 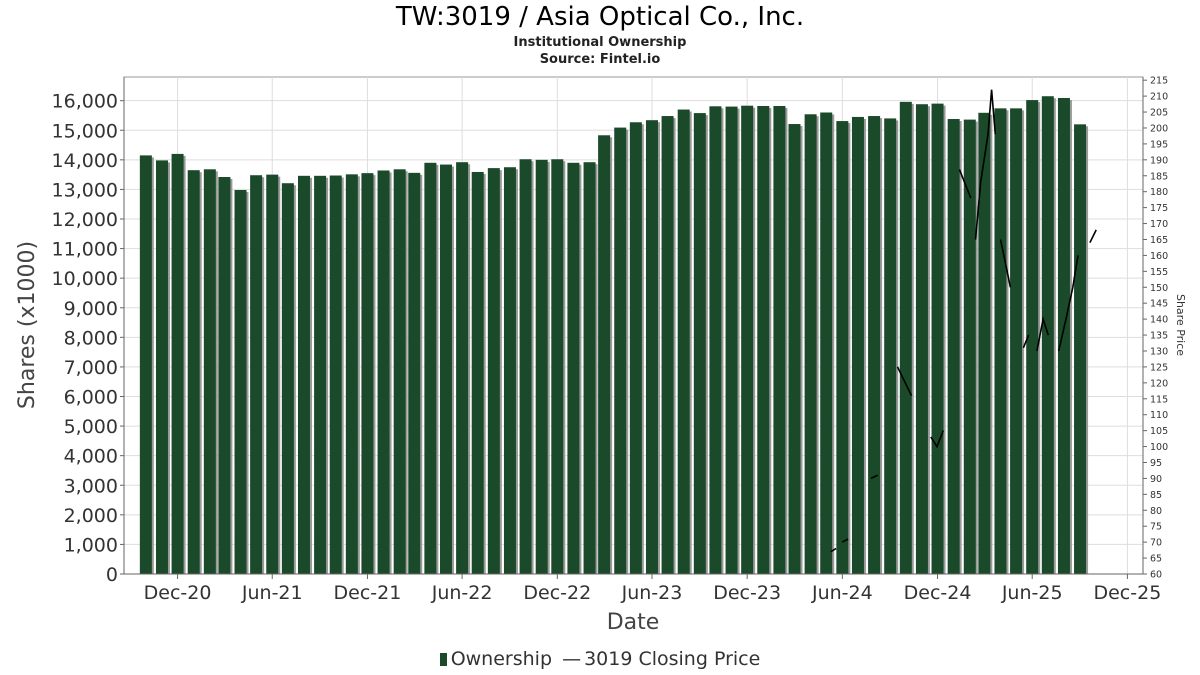 What do you see at coordinates (272, 593) in the screenshot?
I see `x-tick-label: Jun-21` at bounding box center [272, 593].